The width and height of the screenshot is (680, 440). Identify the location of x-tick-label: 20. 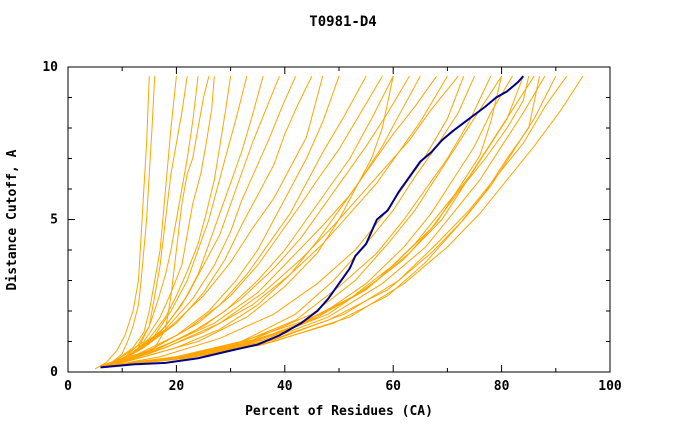
(177, 386).